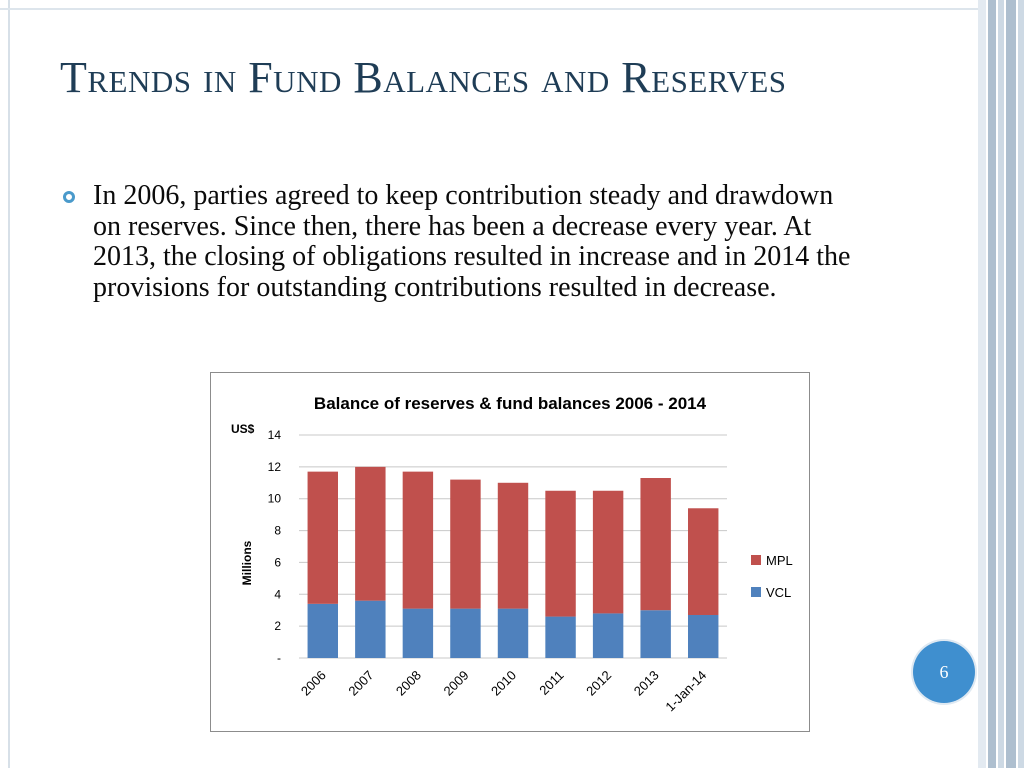  What do you see at coordinates (69, 197) in the screenshot?
I see `bullet-icon` at bounding box center [69, 197].